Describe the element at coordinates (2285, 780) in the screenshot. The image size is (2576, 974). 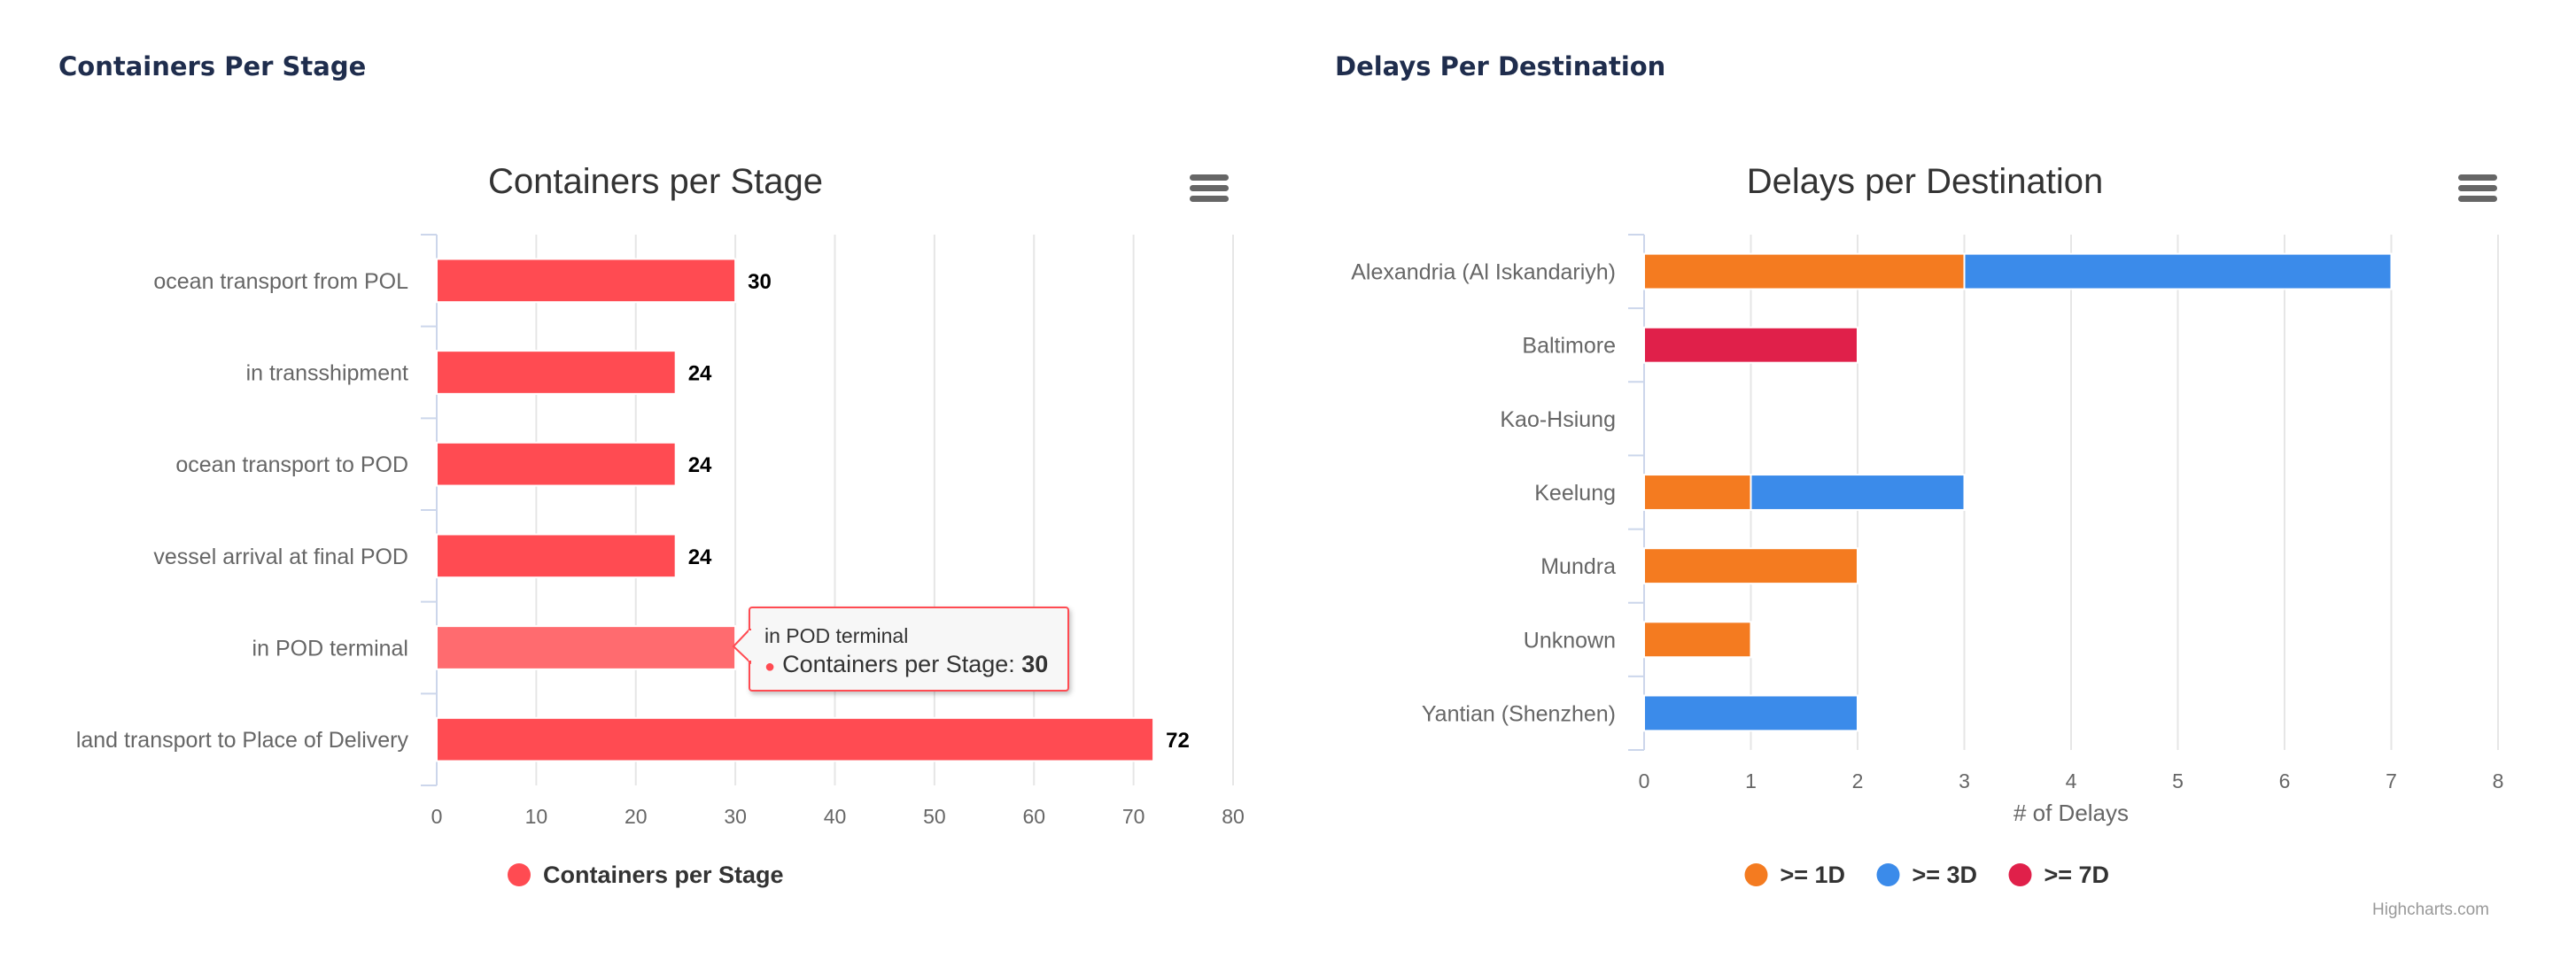
I see `x-tick-label: 6` at that location.